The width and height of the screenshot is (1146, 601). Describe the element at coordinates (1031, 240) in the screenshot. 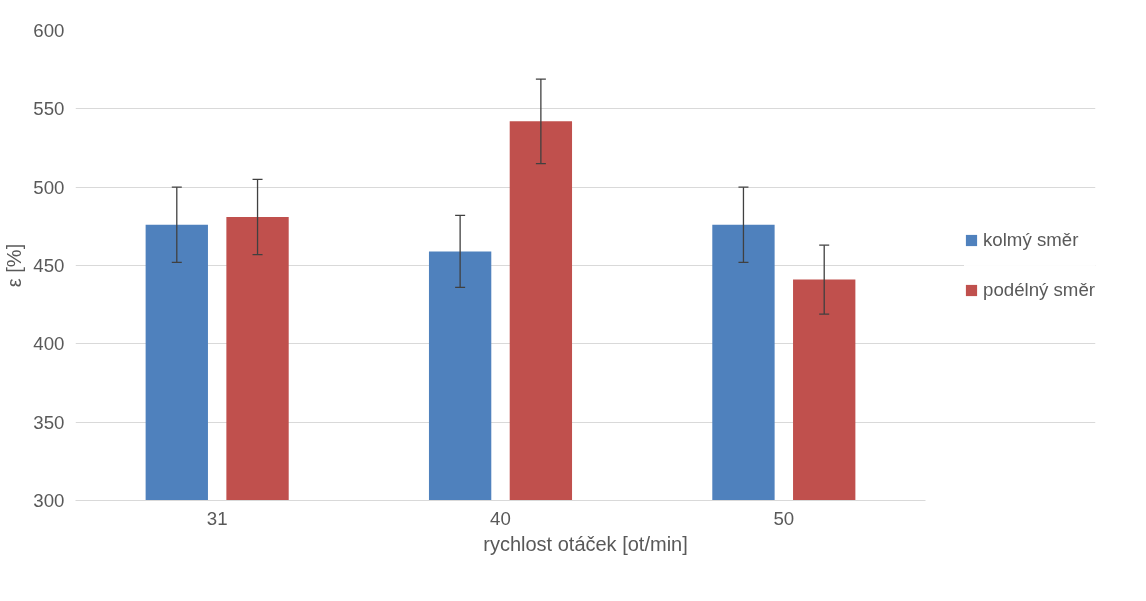

I see `legend-label: kolmý směr` at that location.